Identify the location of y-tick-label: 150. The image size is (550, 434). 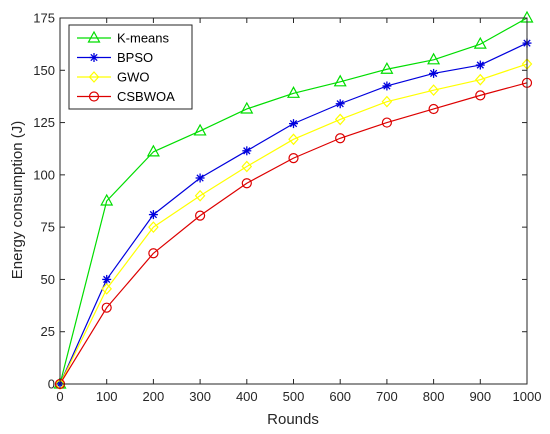
(44, 70).